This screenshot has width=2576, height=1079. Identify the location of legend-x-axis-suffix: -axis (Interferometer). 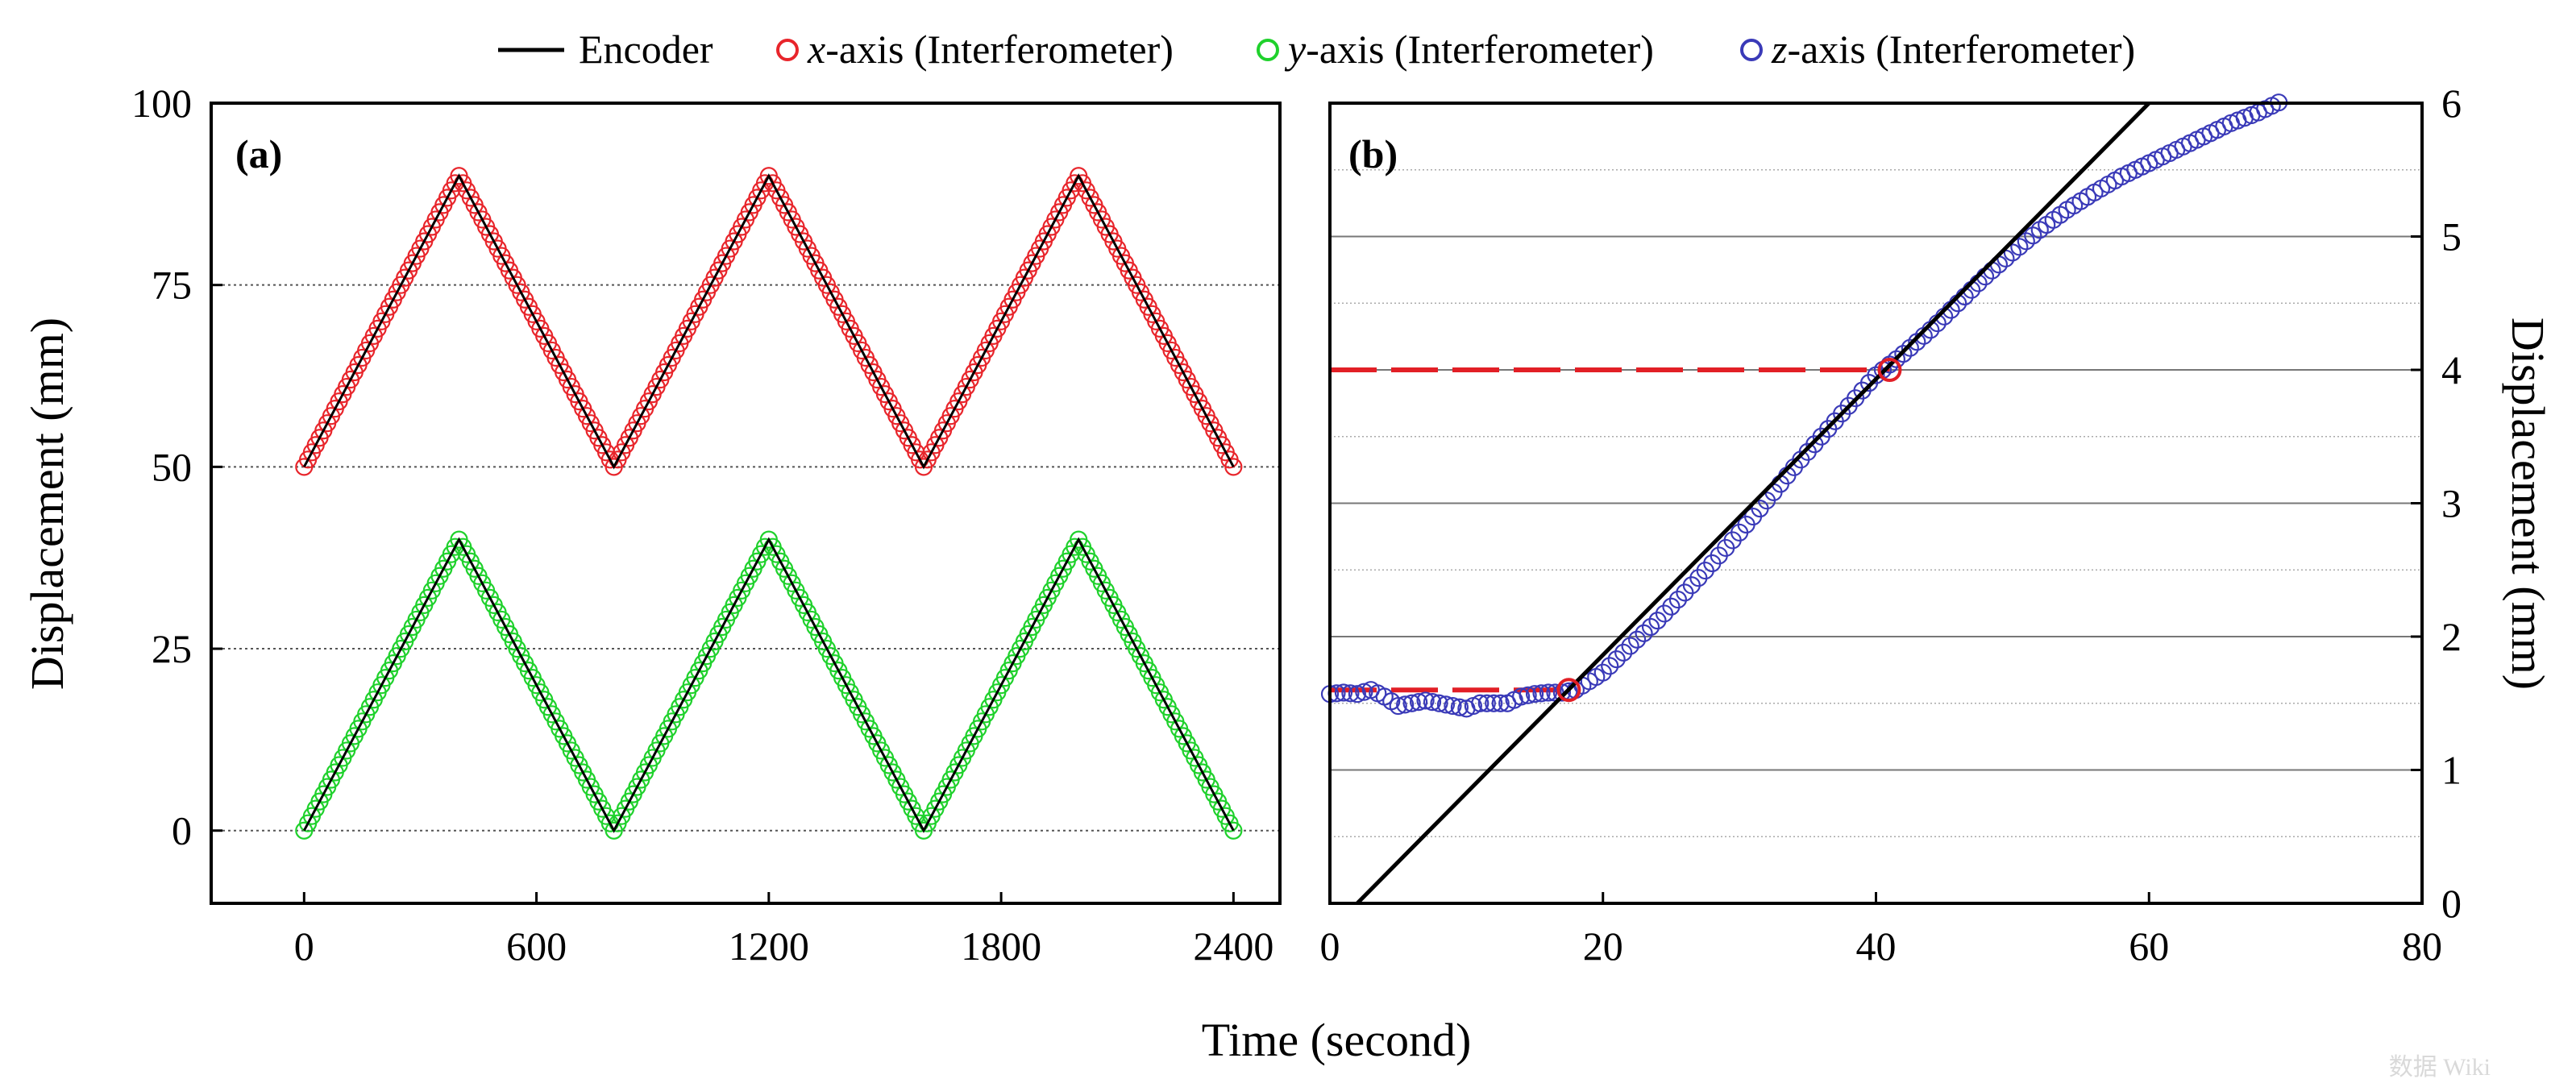
(999, 49).